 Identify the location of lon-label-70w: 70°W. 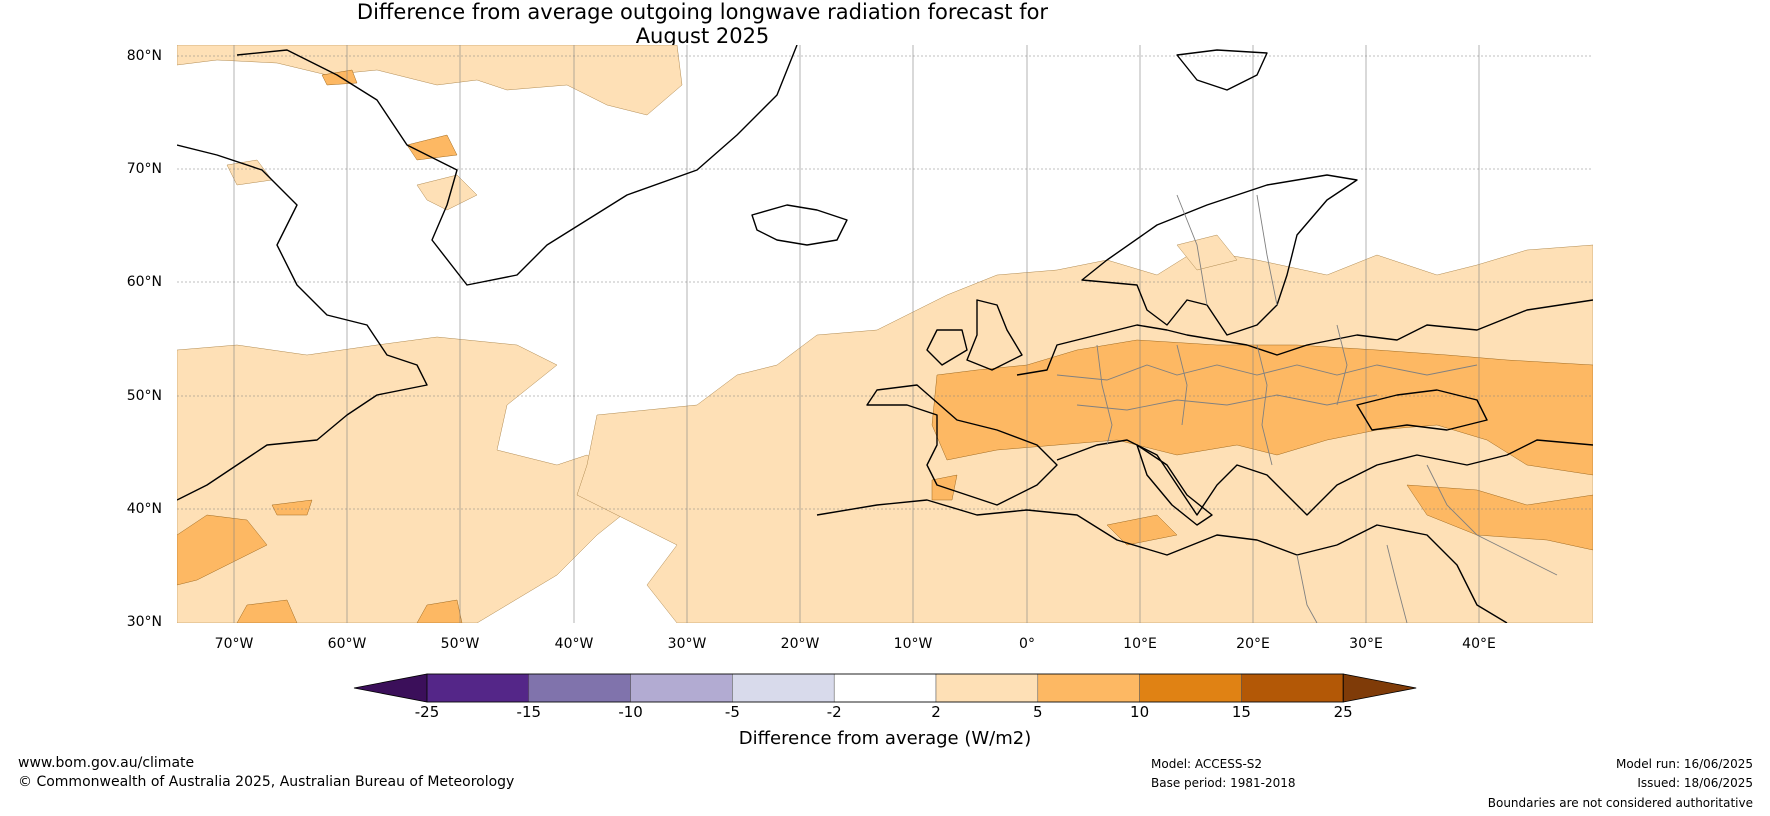
(234, 644).